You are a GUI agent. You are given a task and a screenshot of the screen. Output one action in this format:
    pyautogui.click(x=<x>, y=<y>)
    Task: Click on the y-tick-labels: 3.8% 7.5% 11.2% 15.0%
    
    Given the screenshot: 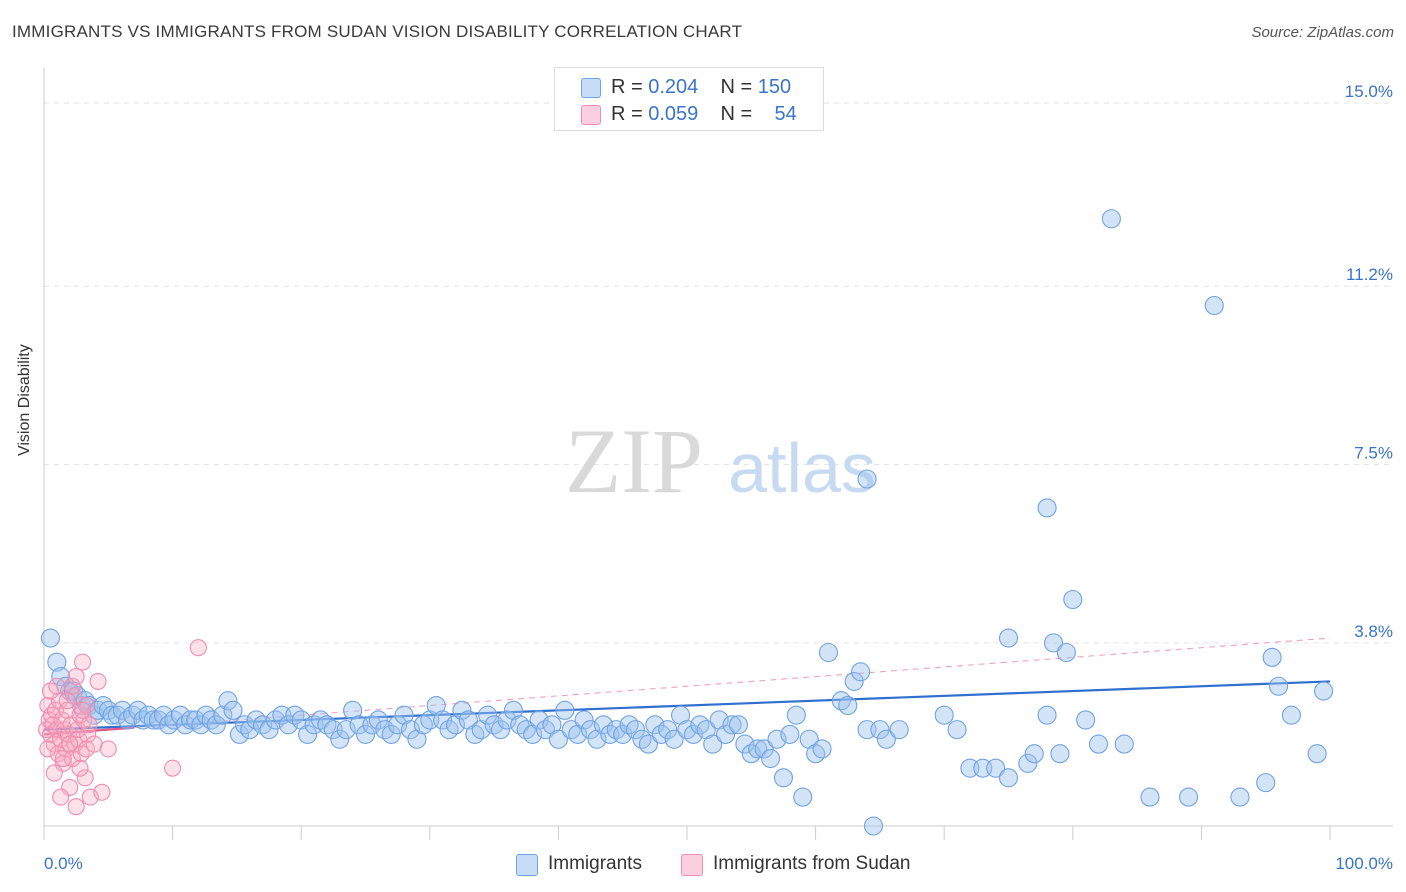 What is the action you would take?
    pyautogui.click(x=1369, y=361)
    